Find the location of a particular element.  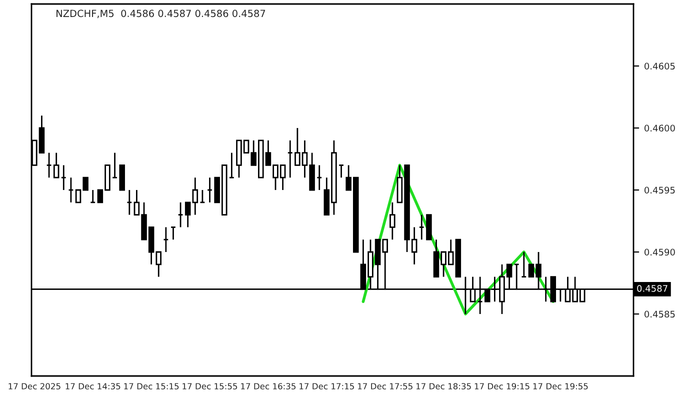

x-tick-label: 17 Dec 17:55 is located at coordinates (385, 386).